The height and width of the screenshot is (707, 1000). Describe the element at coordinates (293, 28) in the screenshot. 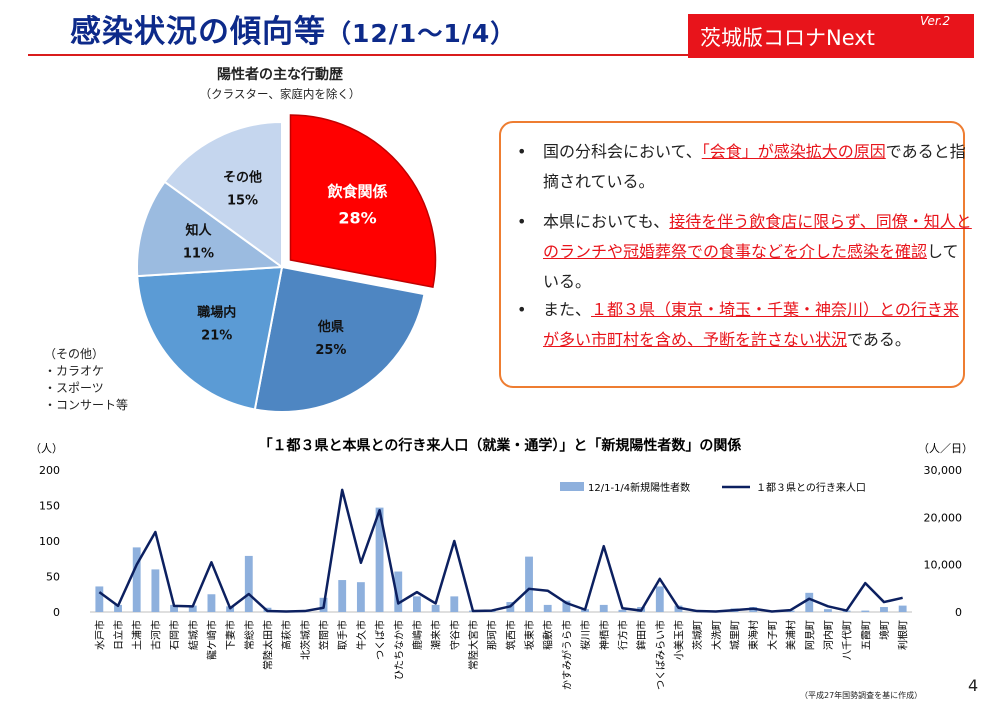

I see `page-title: 感染状況の傾向等（12/1～1/4）` at that location.